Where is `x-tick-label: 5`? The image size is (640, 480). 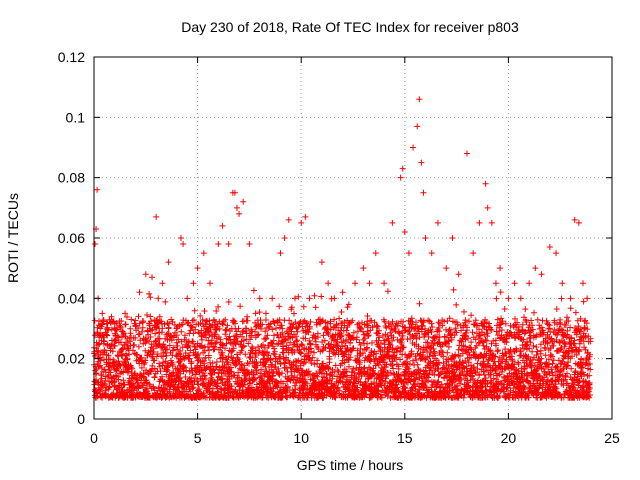
x-tick-label: 5 is located at coordinates (198, 438).